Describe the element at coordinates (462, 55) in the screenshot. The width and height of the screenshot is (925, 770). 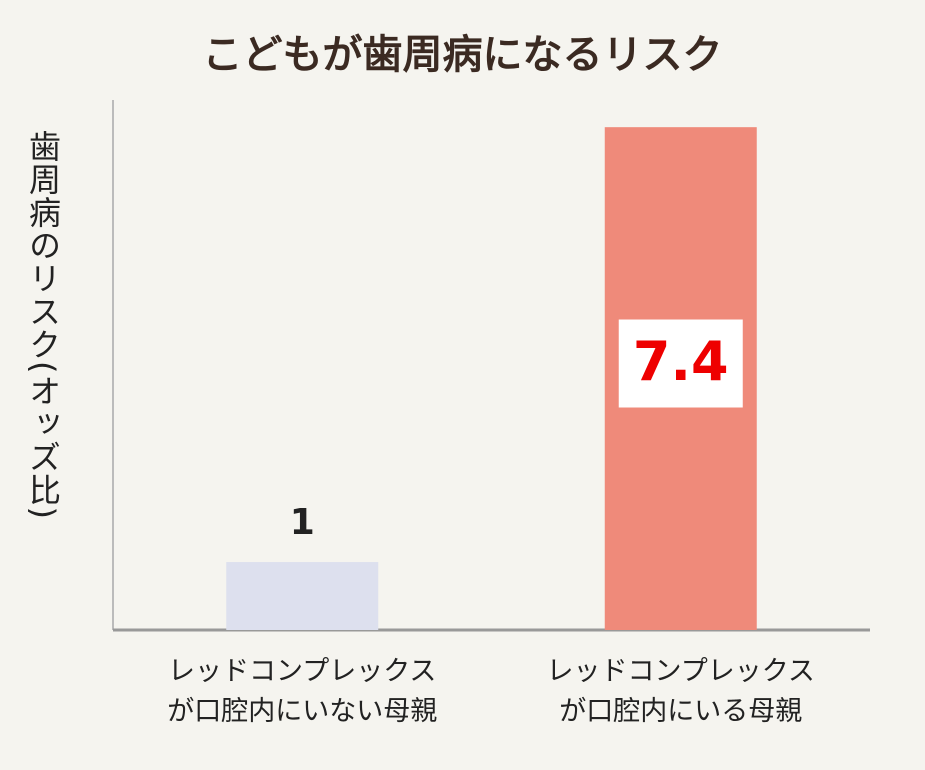
I see `chart-title: こどもが歯周病になるリスク` at that location.